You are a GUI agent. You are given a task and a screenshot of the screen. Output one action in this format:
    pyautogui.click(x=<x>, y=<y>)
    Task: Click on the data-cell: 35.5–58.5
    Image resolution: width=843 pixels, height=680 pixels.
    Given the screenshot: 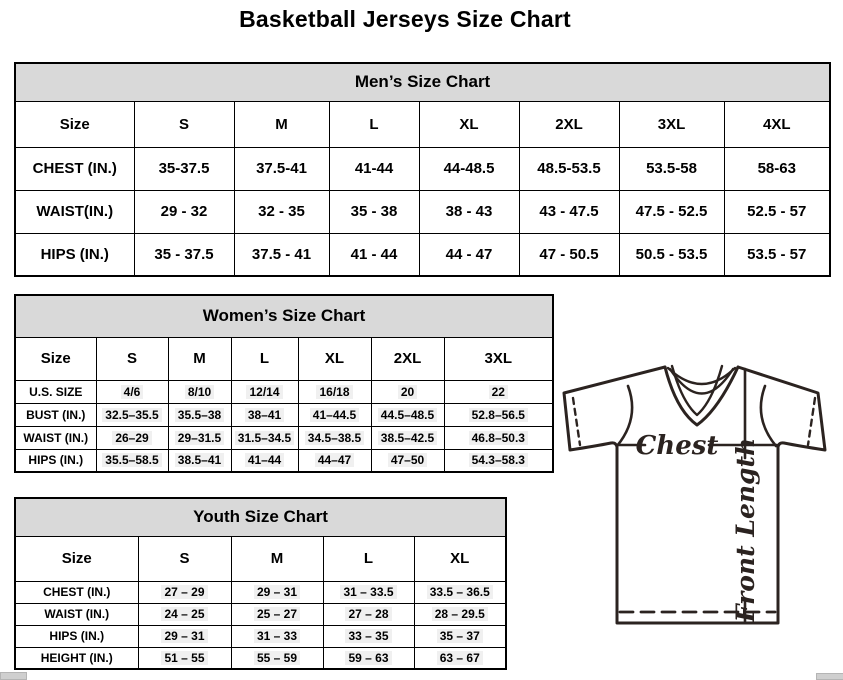 What is the action you would take?
    pyautogui.click(x=132, y=460)
    